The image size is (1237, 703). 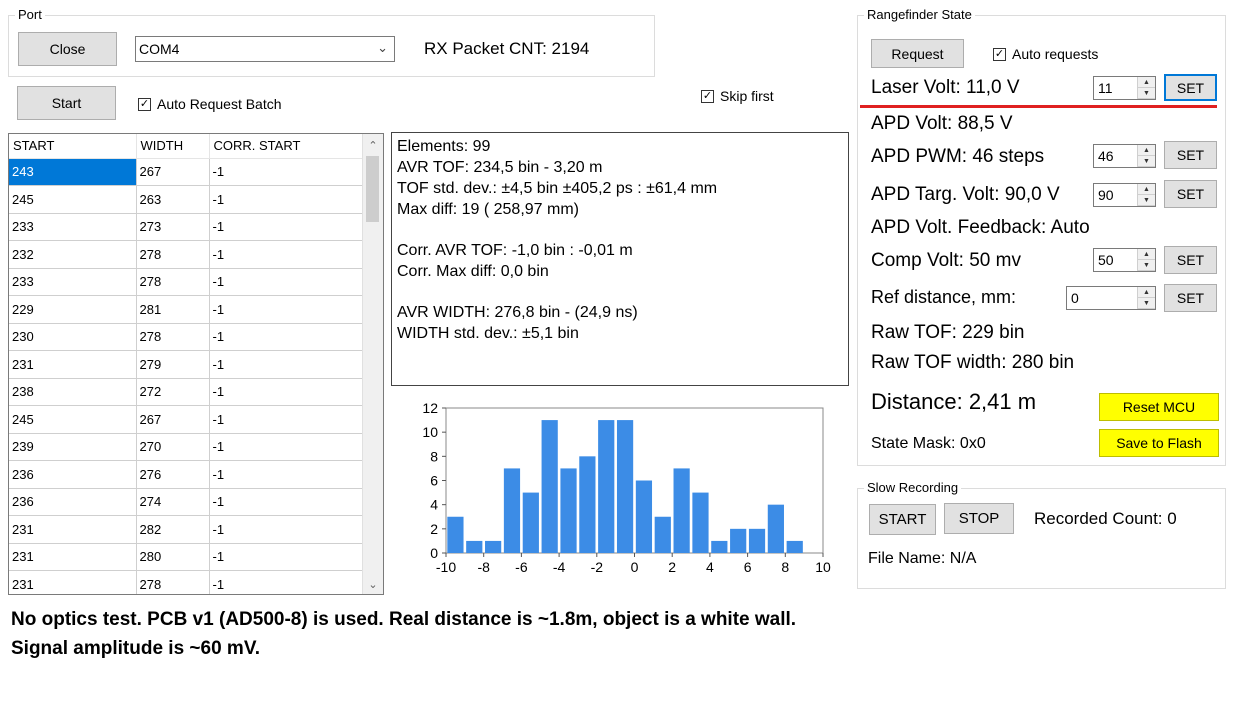 I want to click on table-cell: 263, so click(x=173, y=199).